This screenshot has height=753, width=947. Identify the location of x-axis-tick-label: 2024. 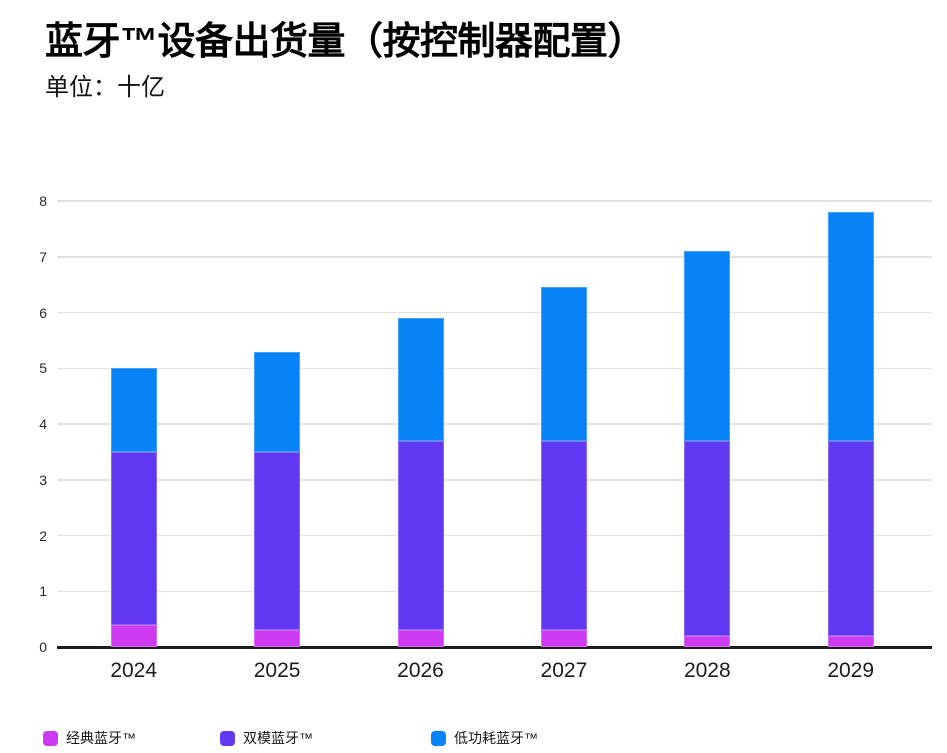
(134, 670).